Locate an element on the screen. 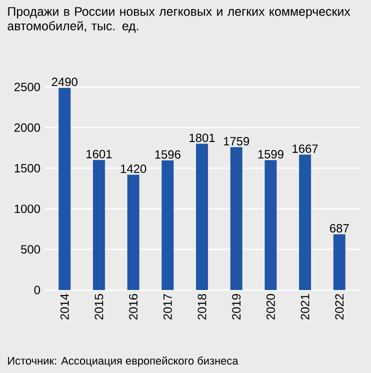 The height and width of the screenshot is (373, 371). y-tick-label: 2500 is located at coordinates (27, 87).